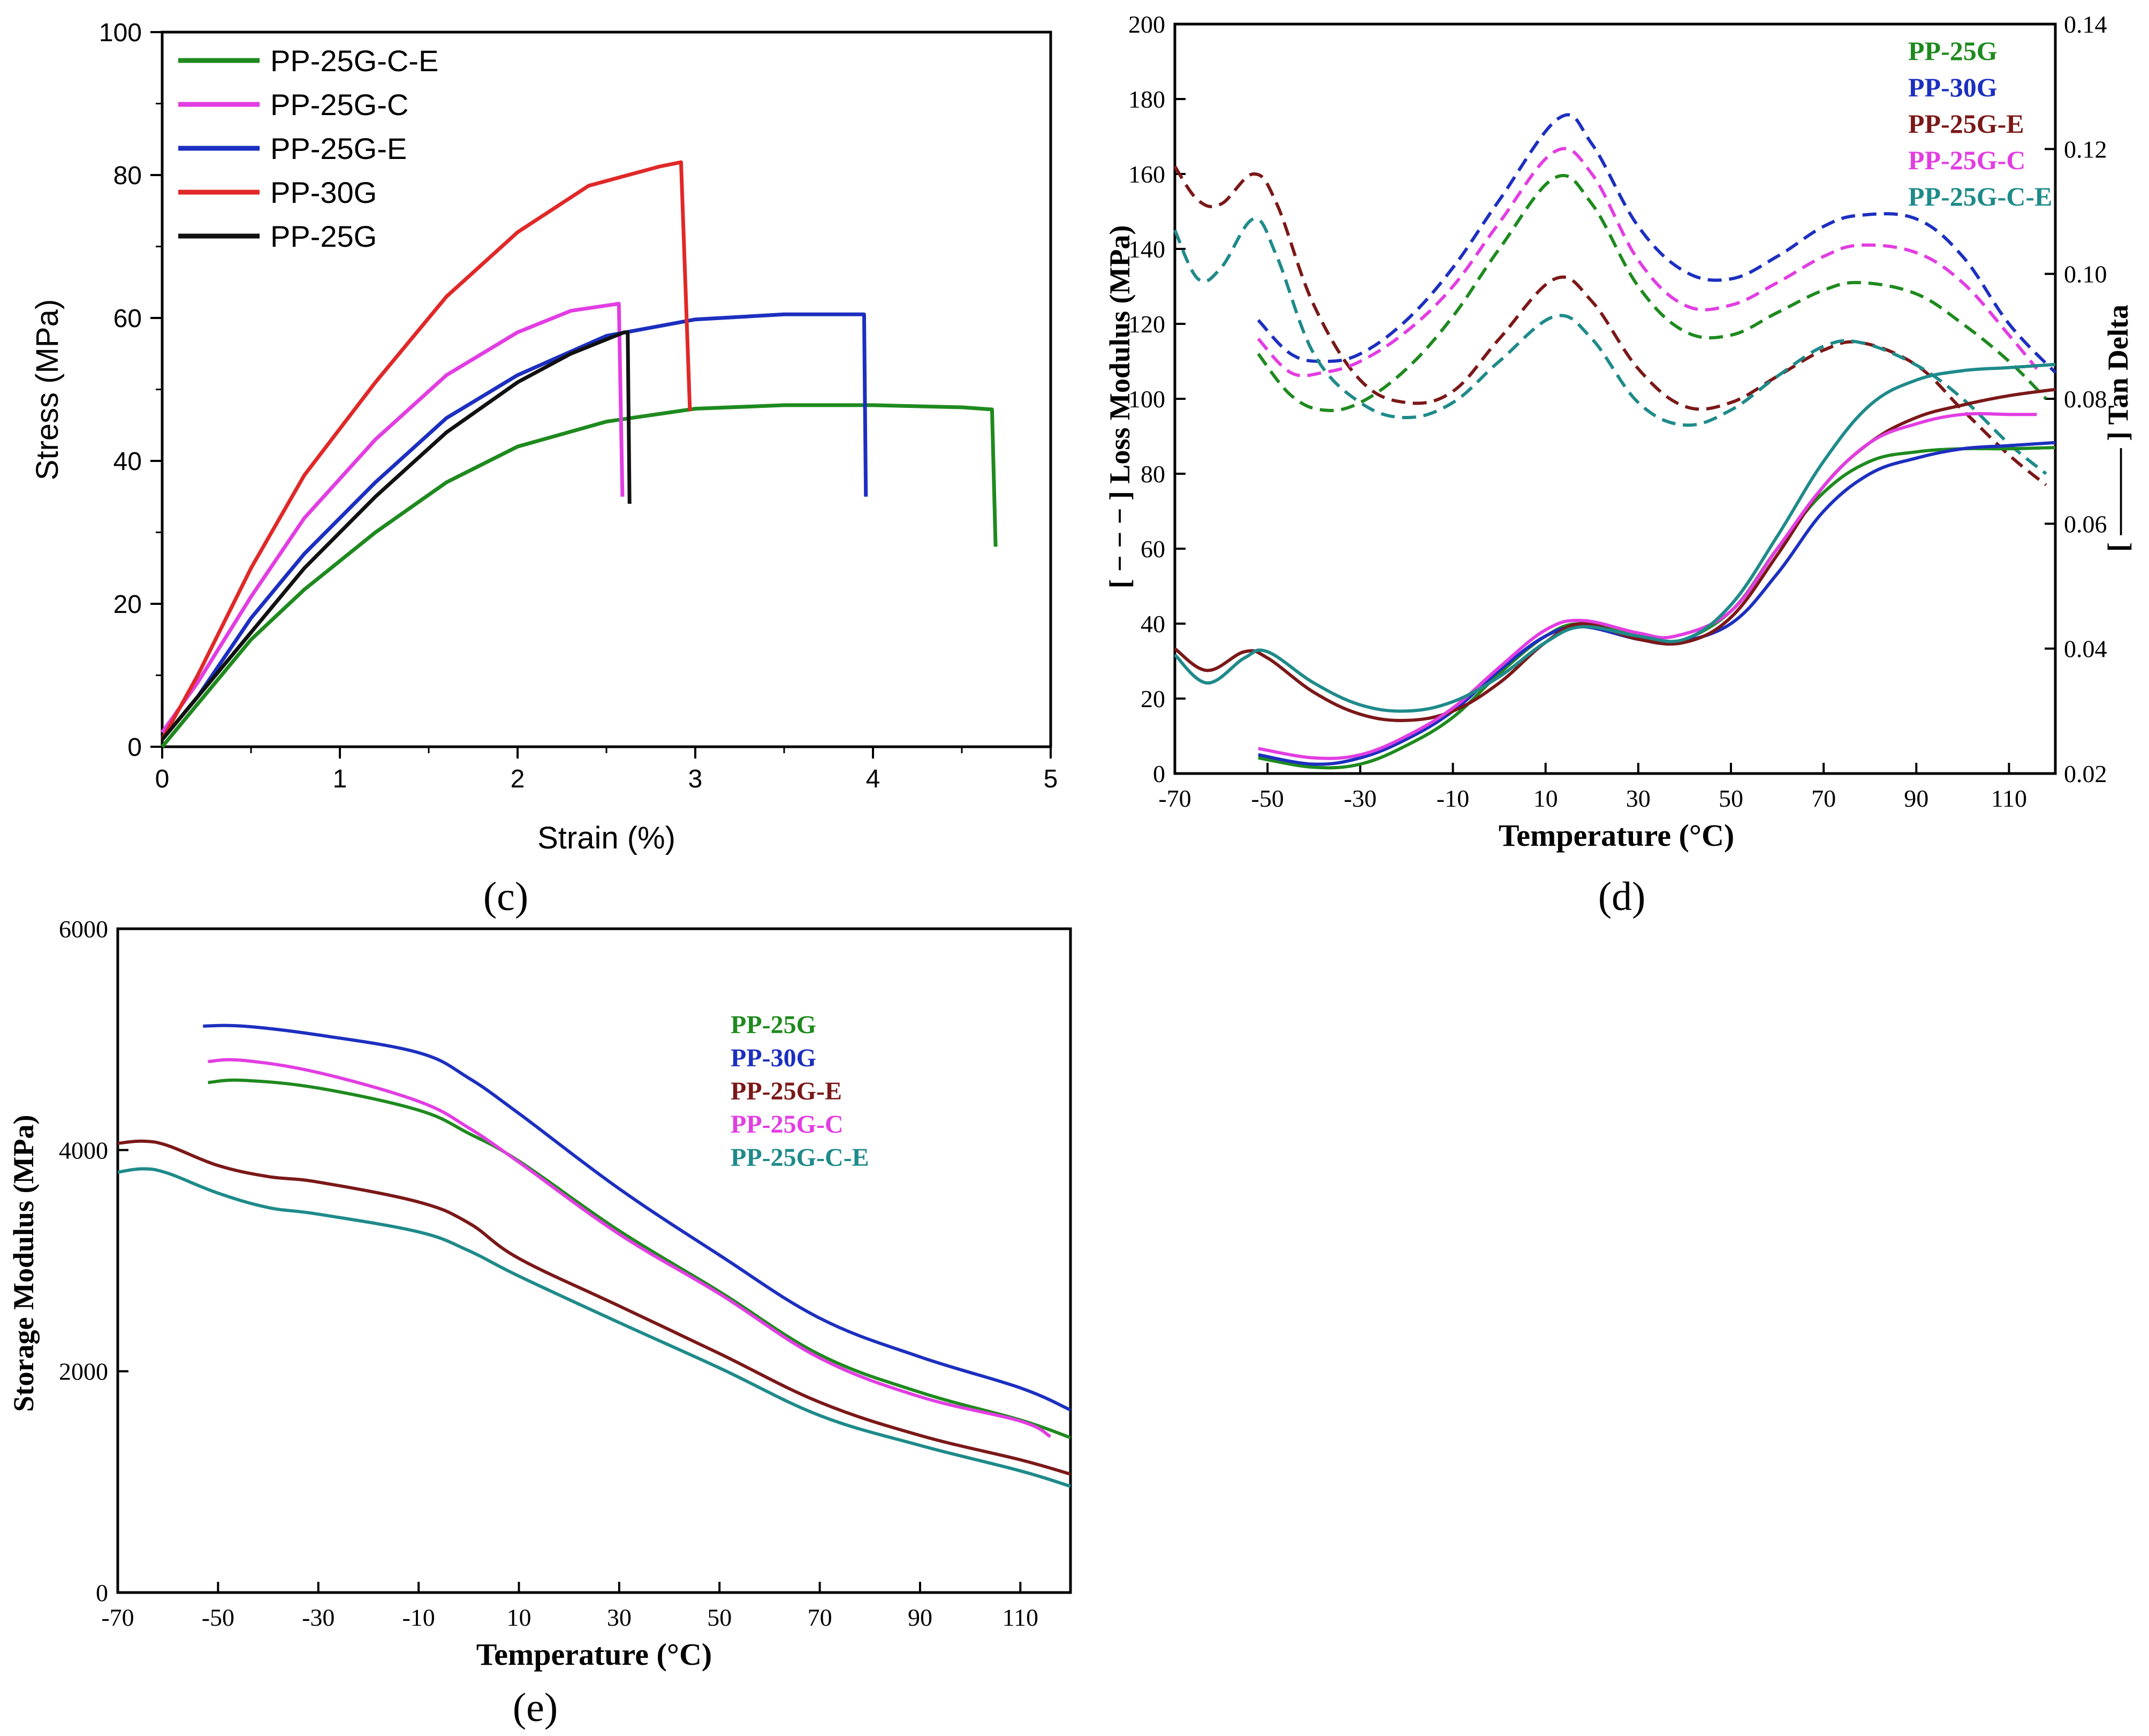 This screenshot has height=1736, width=2149. Describe the element at coordinates (2086, 149) in the screenshot. I see `y-right-tick-label: 0.12` at that location.